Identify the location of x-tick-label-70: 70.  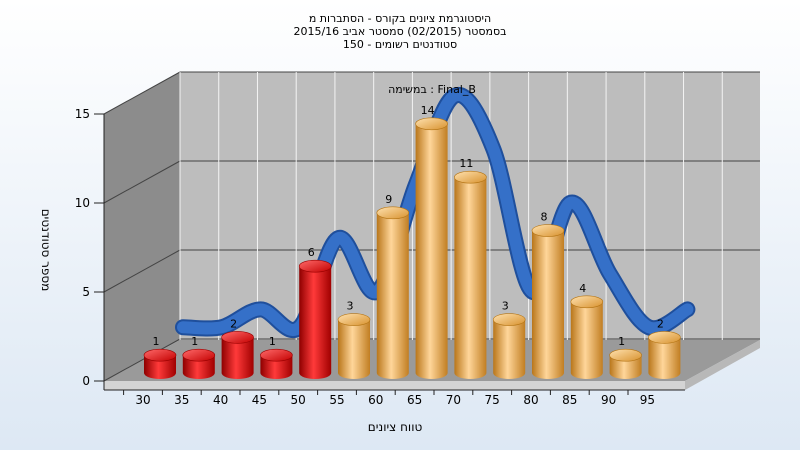
(453, 400).